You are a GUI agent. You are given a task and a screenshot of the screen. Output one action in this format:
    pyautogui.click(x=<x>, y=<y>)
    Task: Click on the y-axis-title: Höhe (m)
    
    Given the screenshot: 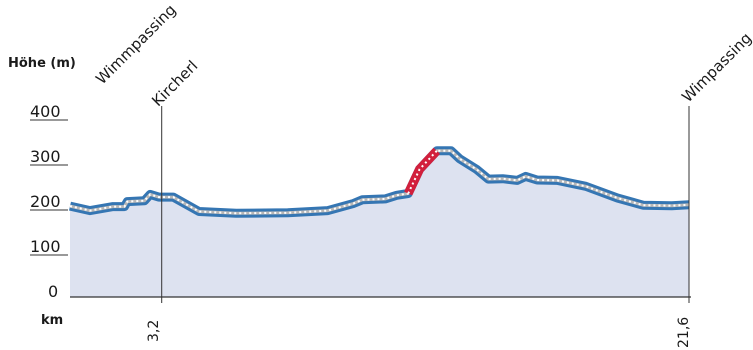 What is the action you would take?
    pyautogui.click(x=42, y=63)
    